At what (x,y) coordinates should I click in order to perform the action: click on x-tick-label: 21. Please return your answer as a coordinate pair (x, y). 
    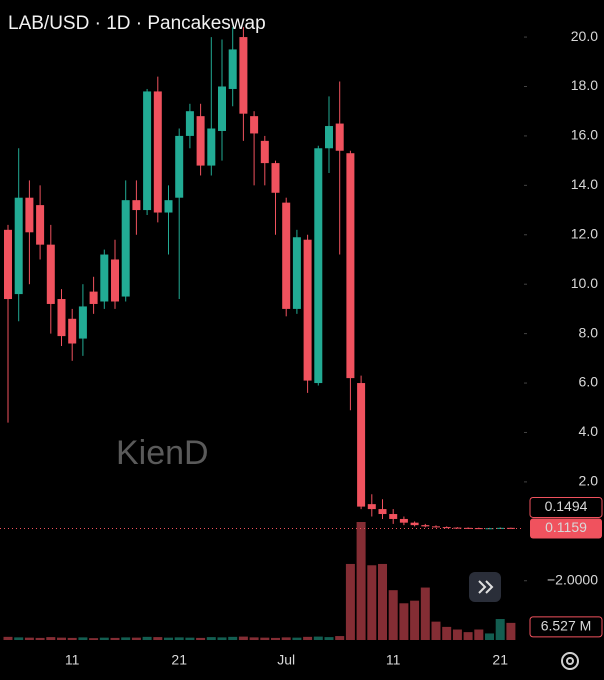
    Looking at the image, I should click on (500, 660).